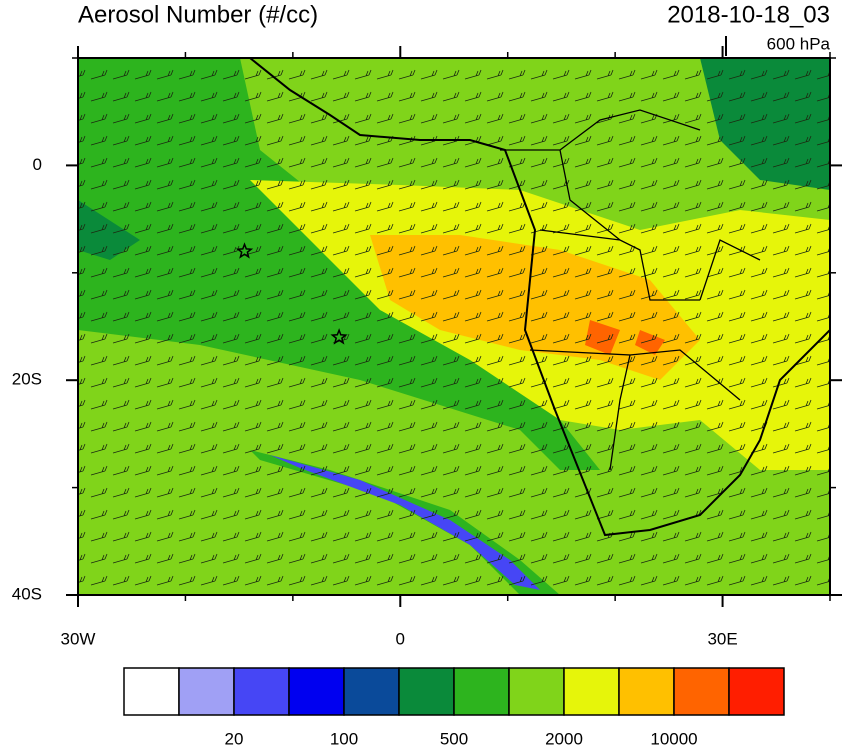 The width and height of the screenshot is (850, 750). Describe the element at coordinates (27, 593) in the screenshot. I see `y-tick-label: 40S` at that location.